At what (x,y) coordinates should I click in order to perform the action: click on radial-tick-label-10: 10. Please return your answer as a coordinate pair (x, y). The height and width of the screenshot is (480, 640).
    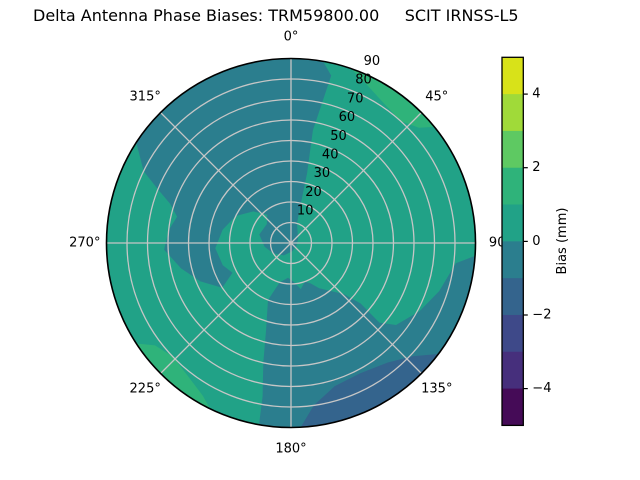
    Looking at the image, I should click on (305, 211).